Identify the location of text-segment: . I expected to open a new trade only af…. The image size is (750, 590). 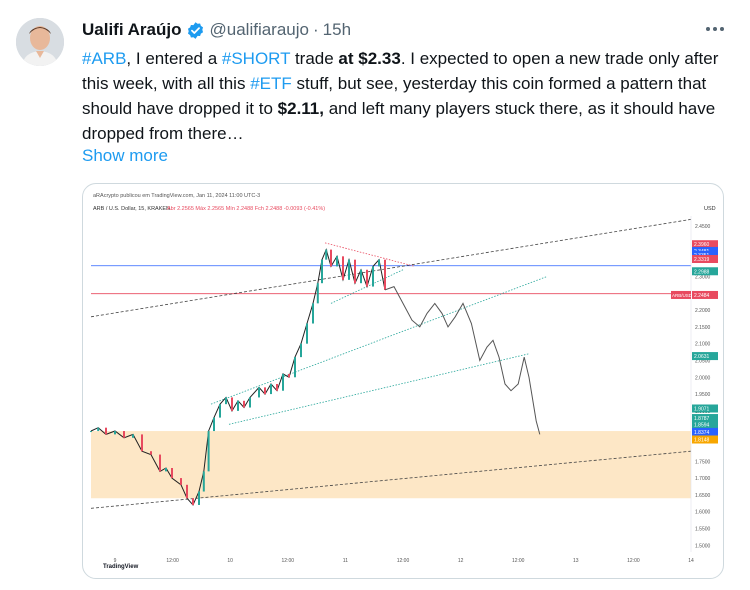
(400, 71).